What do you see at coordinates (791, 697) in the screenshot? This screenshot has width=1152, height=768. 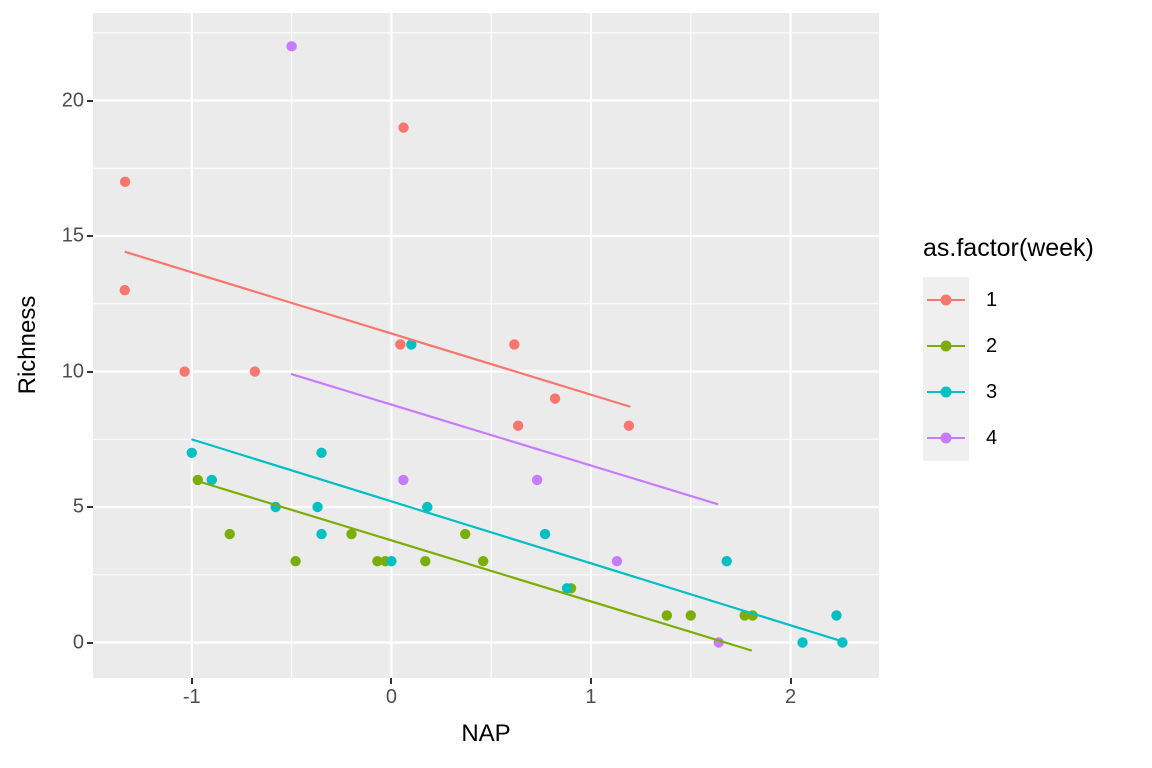 I see `x-tick-label: 2` at bounding box center [791, 697].